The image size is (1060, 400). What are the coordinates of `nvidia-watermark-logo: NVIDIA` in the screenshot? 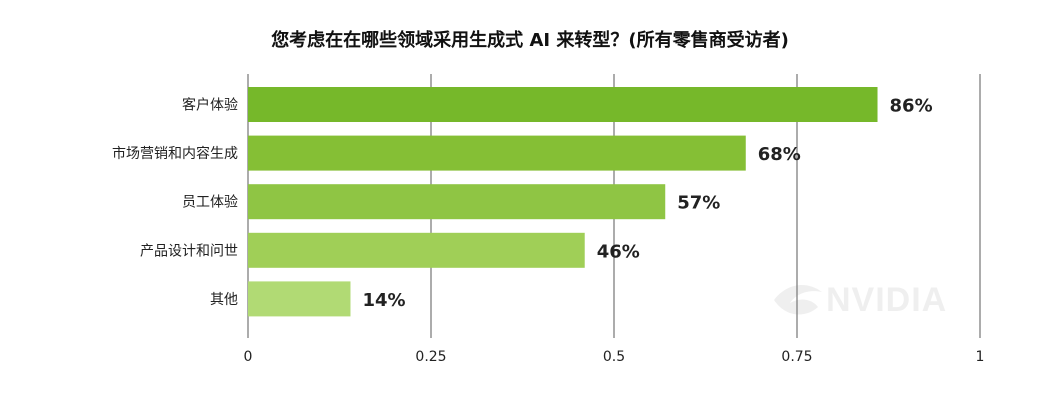 It's located at (860, 300).